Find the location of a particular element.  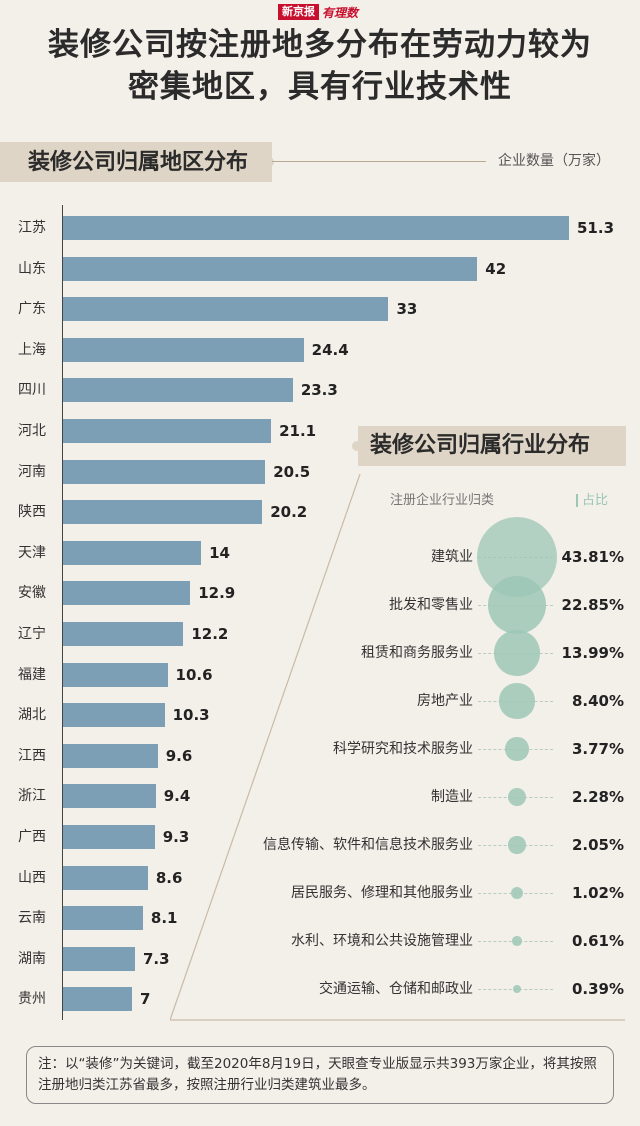

bar-value-label: 9.3 is located at coordinates (176, 837).